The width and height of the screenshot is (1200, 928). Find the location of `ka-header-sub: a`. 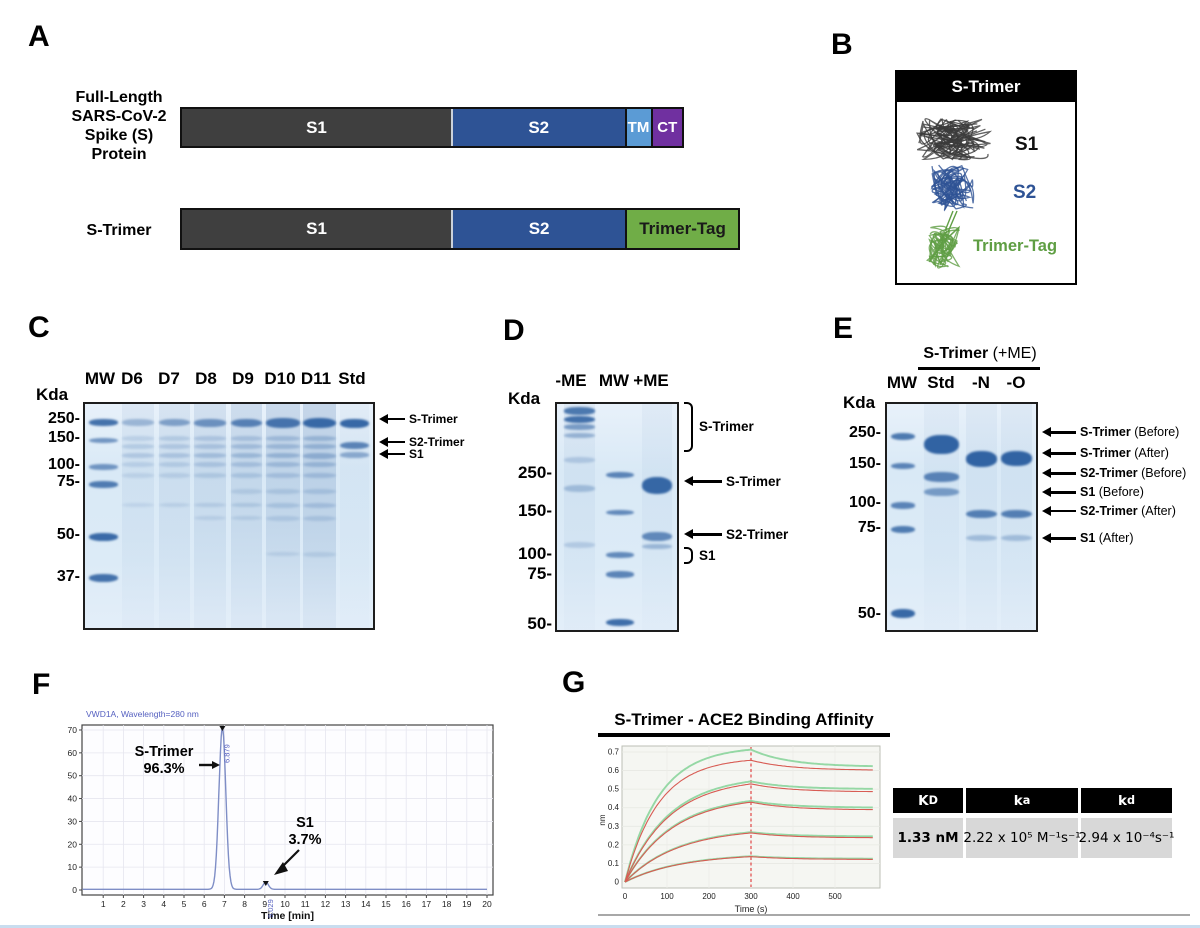

ka-header-sub: a is located at coordinates (1026, 800).